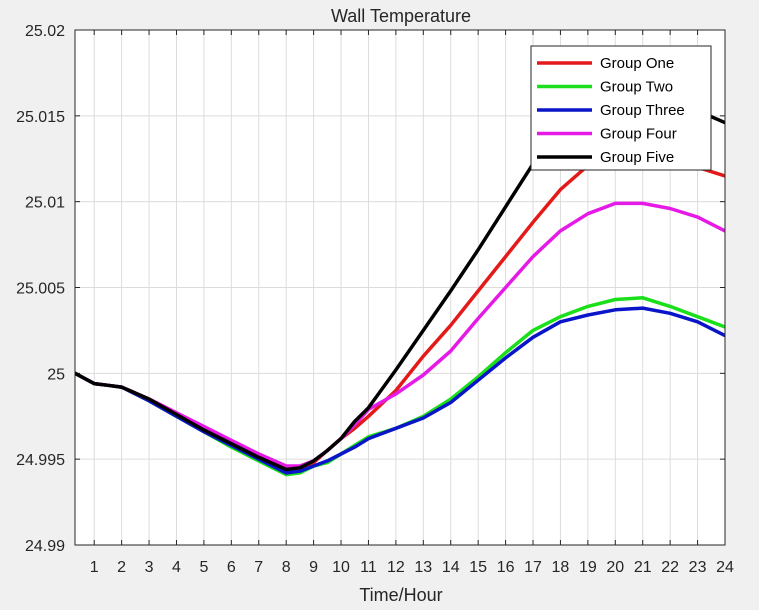 This screenshot has height=610, width=759. What do you see at coordinates (637, 157) in the screenshot?
I see `legend-label-group-five: Group Five` at bounding box center [637, 157].